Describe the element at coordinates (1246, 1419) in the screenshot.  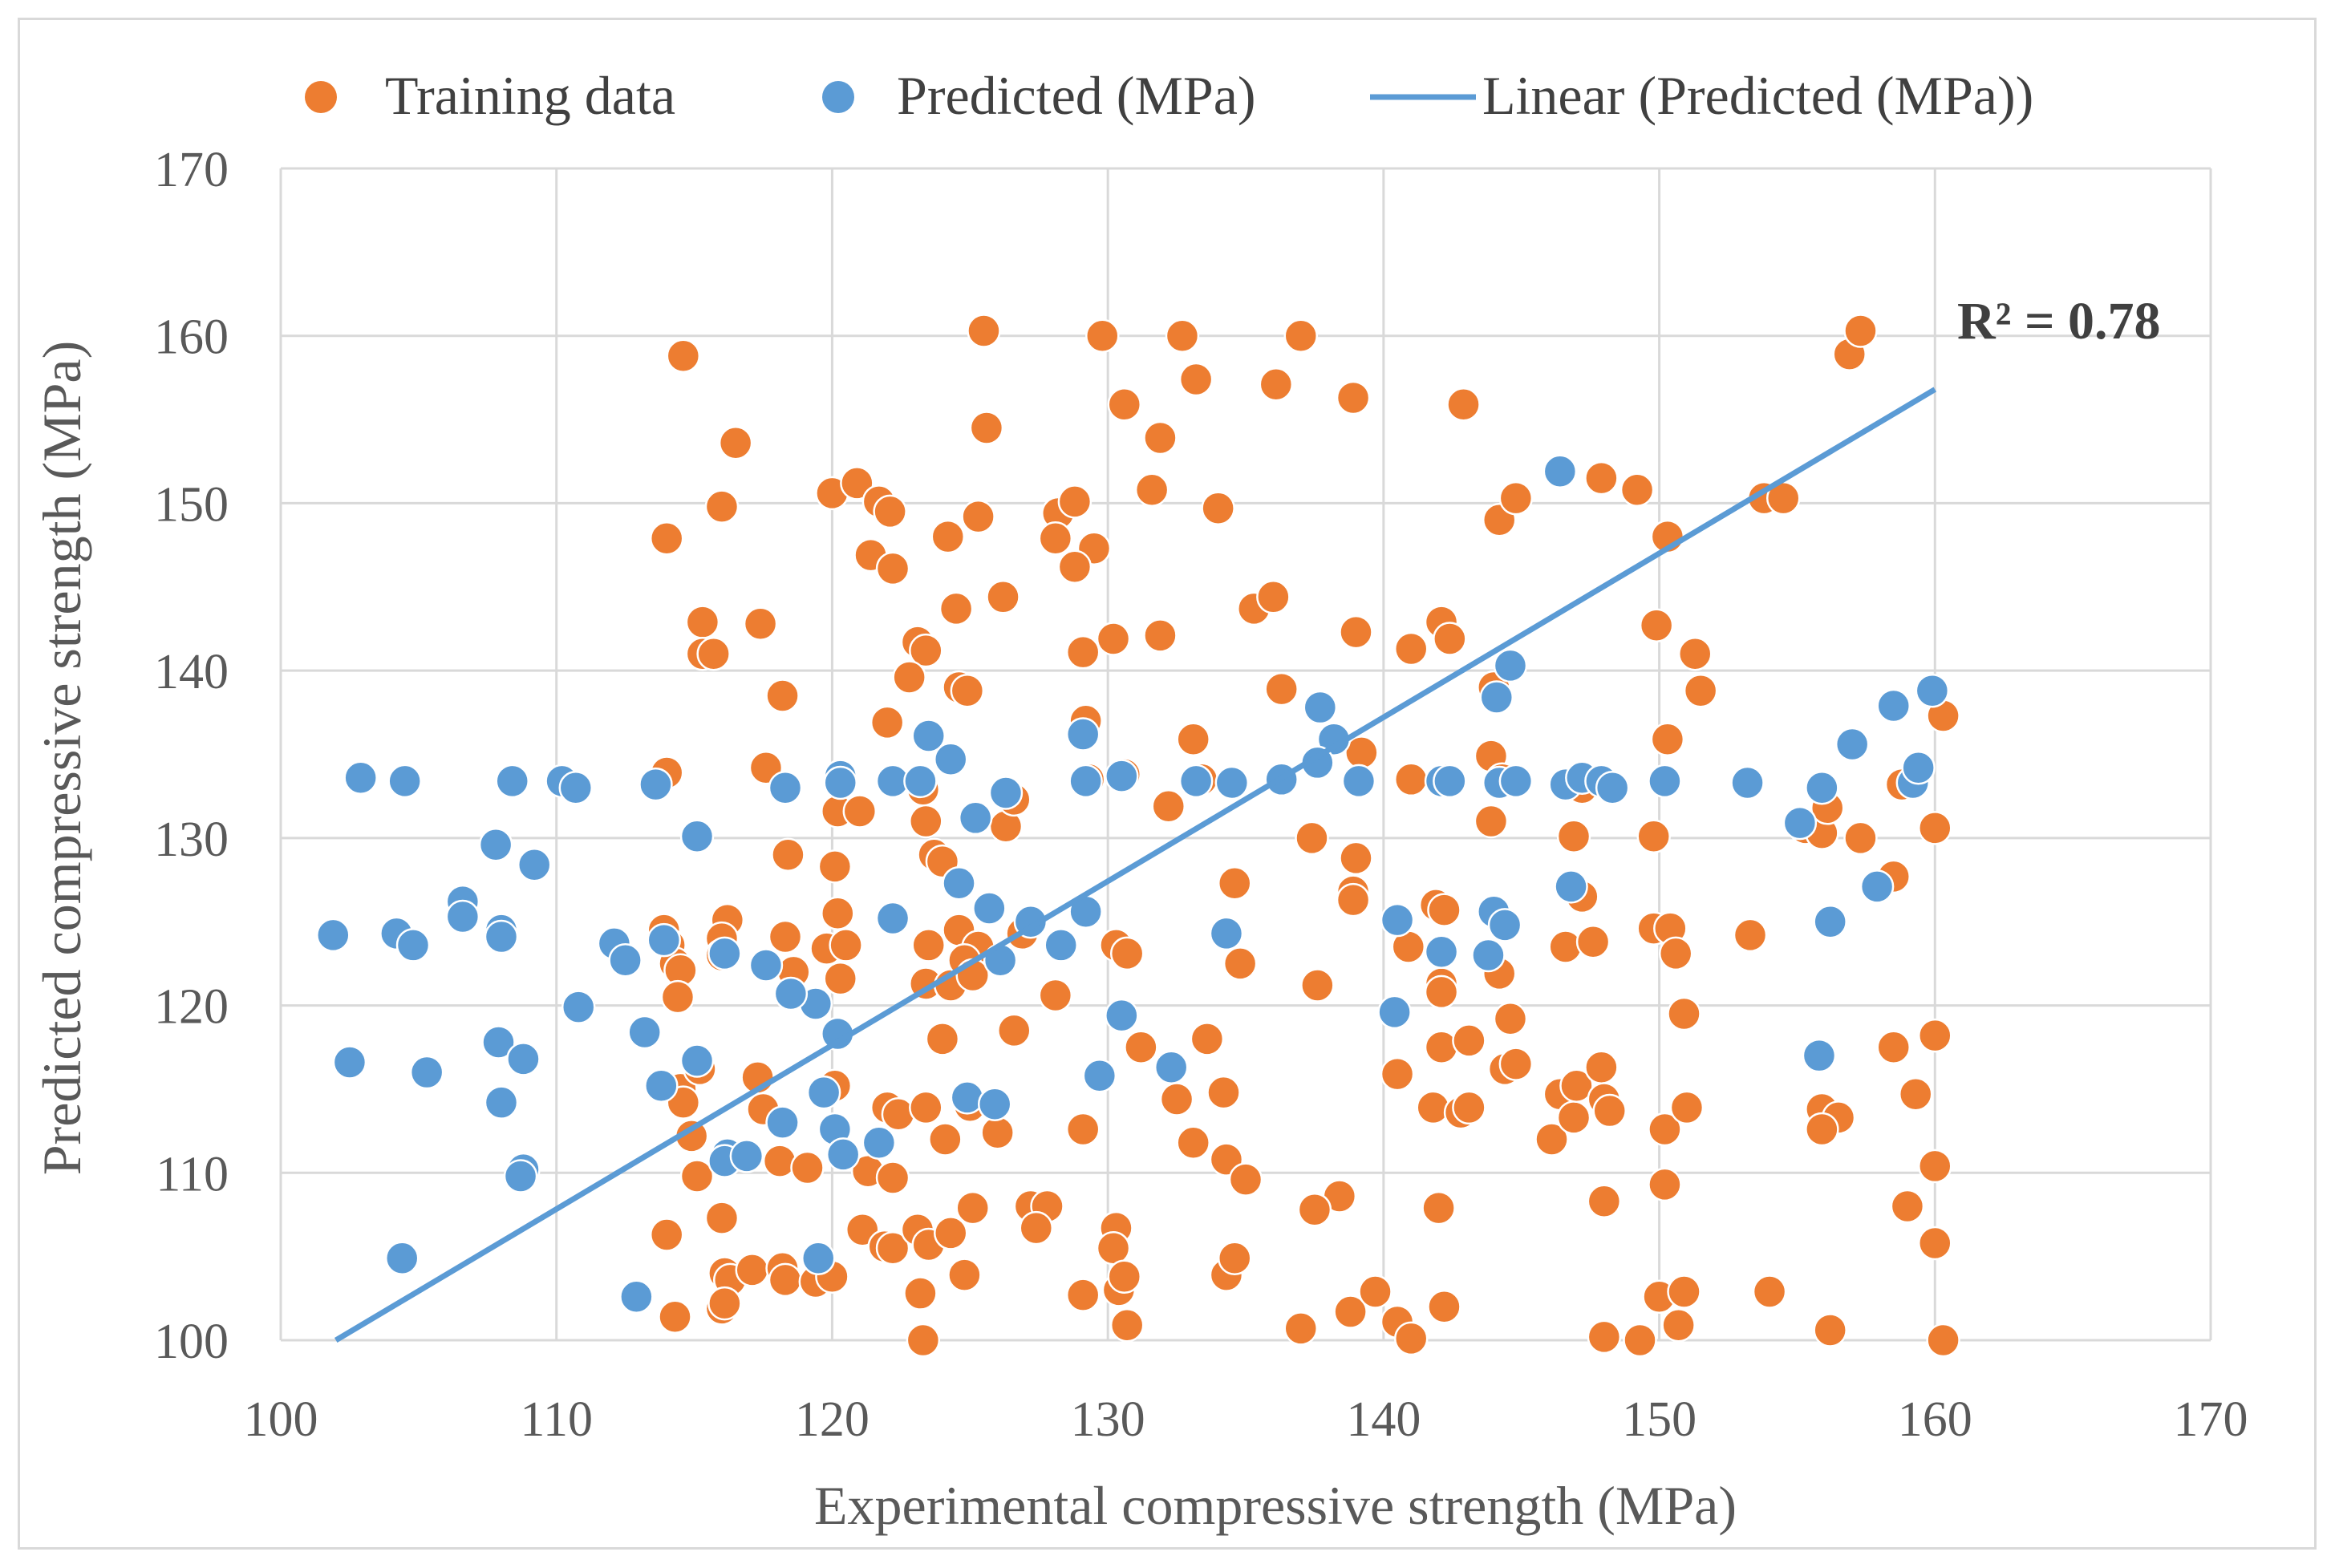
I see `x-tick-labels: 100 110 120 130 140 150 160 170` at that location.